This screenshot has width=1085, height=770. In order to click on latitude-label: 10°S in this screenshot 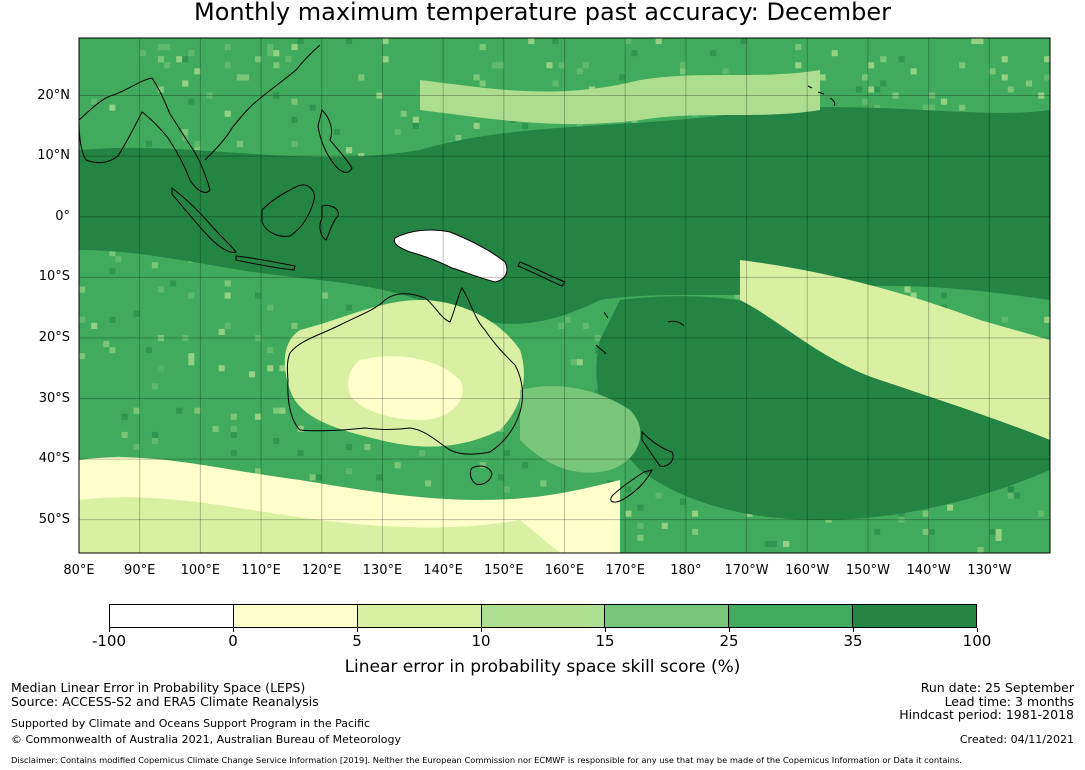, I will do `click(54, 277)`.